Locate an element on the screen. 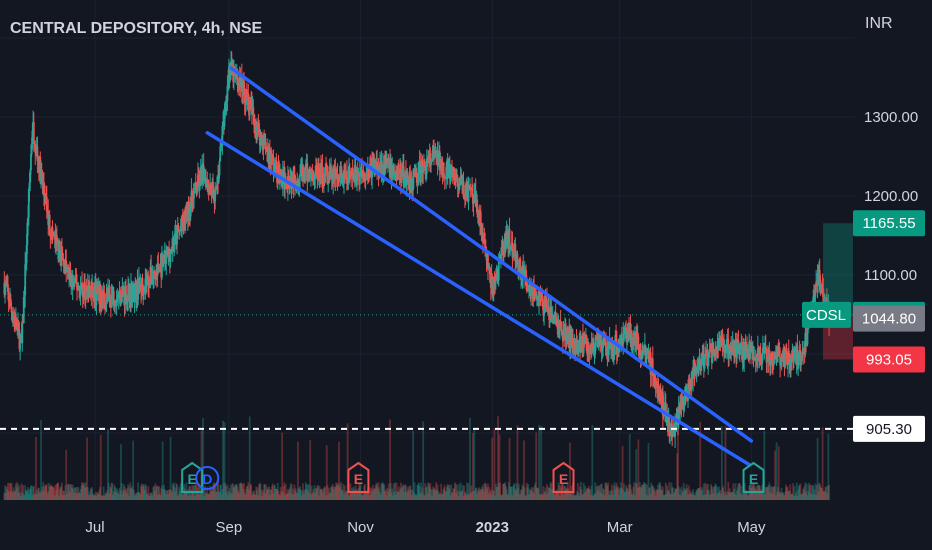  dividend-icon is located at coordinates (207, 478).